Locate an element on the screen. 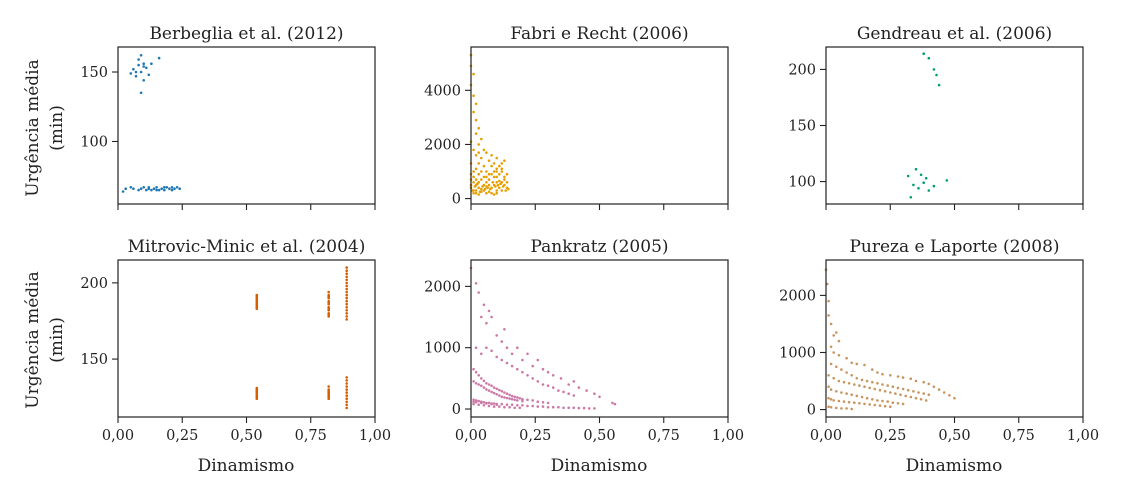 Image resolution: width=1125 pixels, height=500 pixels. x-tick-label: 0,50 is located at coordinates (954, 436).